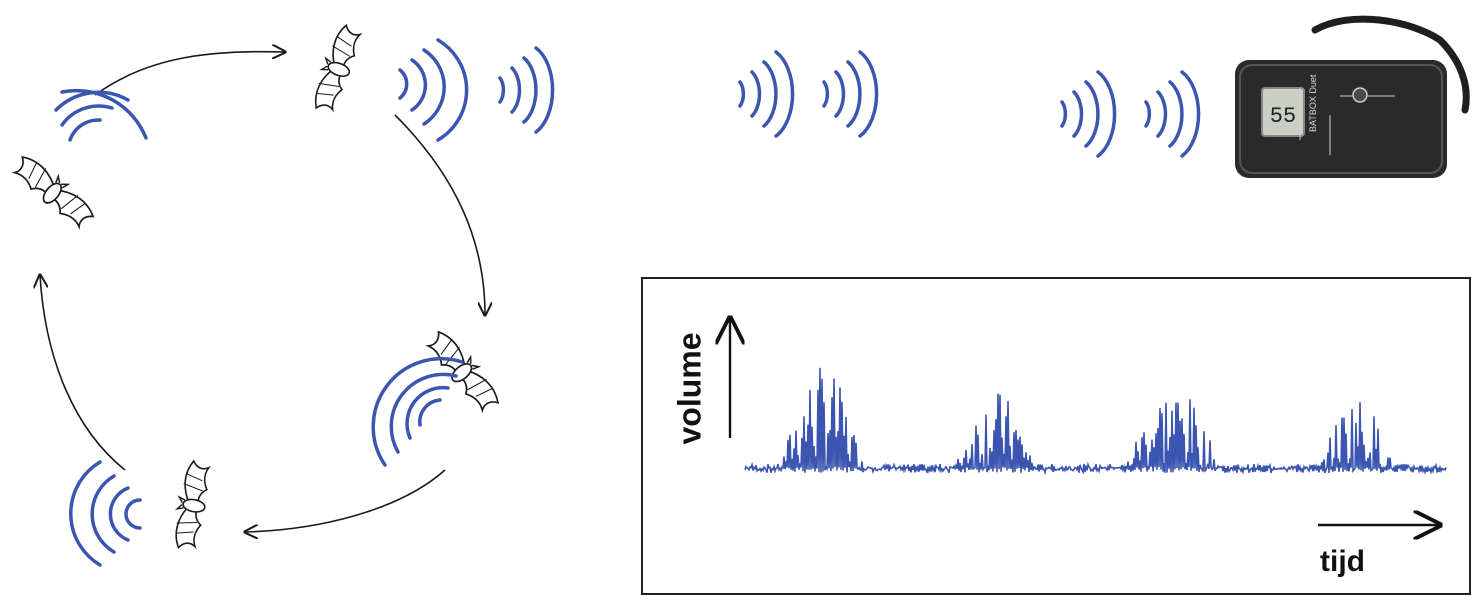 This screenshot has height=600, width=1475. I want to click on detector-knob, so click(1360, 95).